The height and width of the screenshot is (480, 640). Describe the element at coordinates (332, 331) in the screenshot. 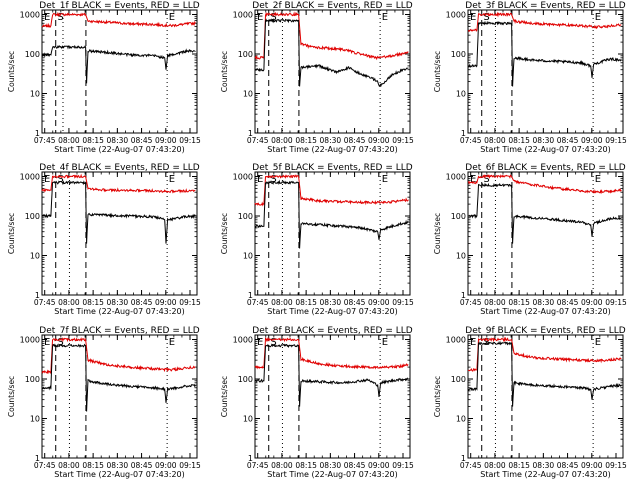

I see `panel-title: Det_8f BLACK = Events, RED = LLD` at that location.